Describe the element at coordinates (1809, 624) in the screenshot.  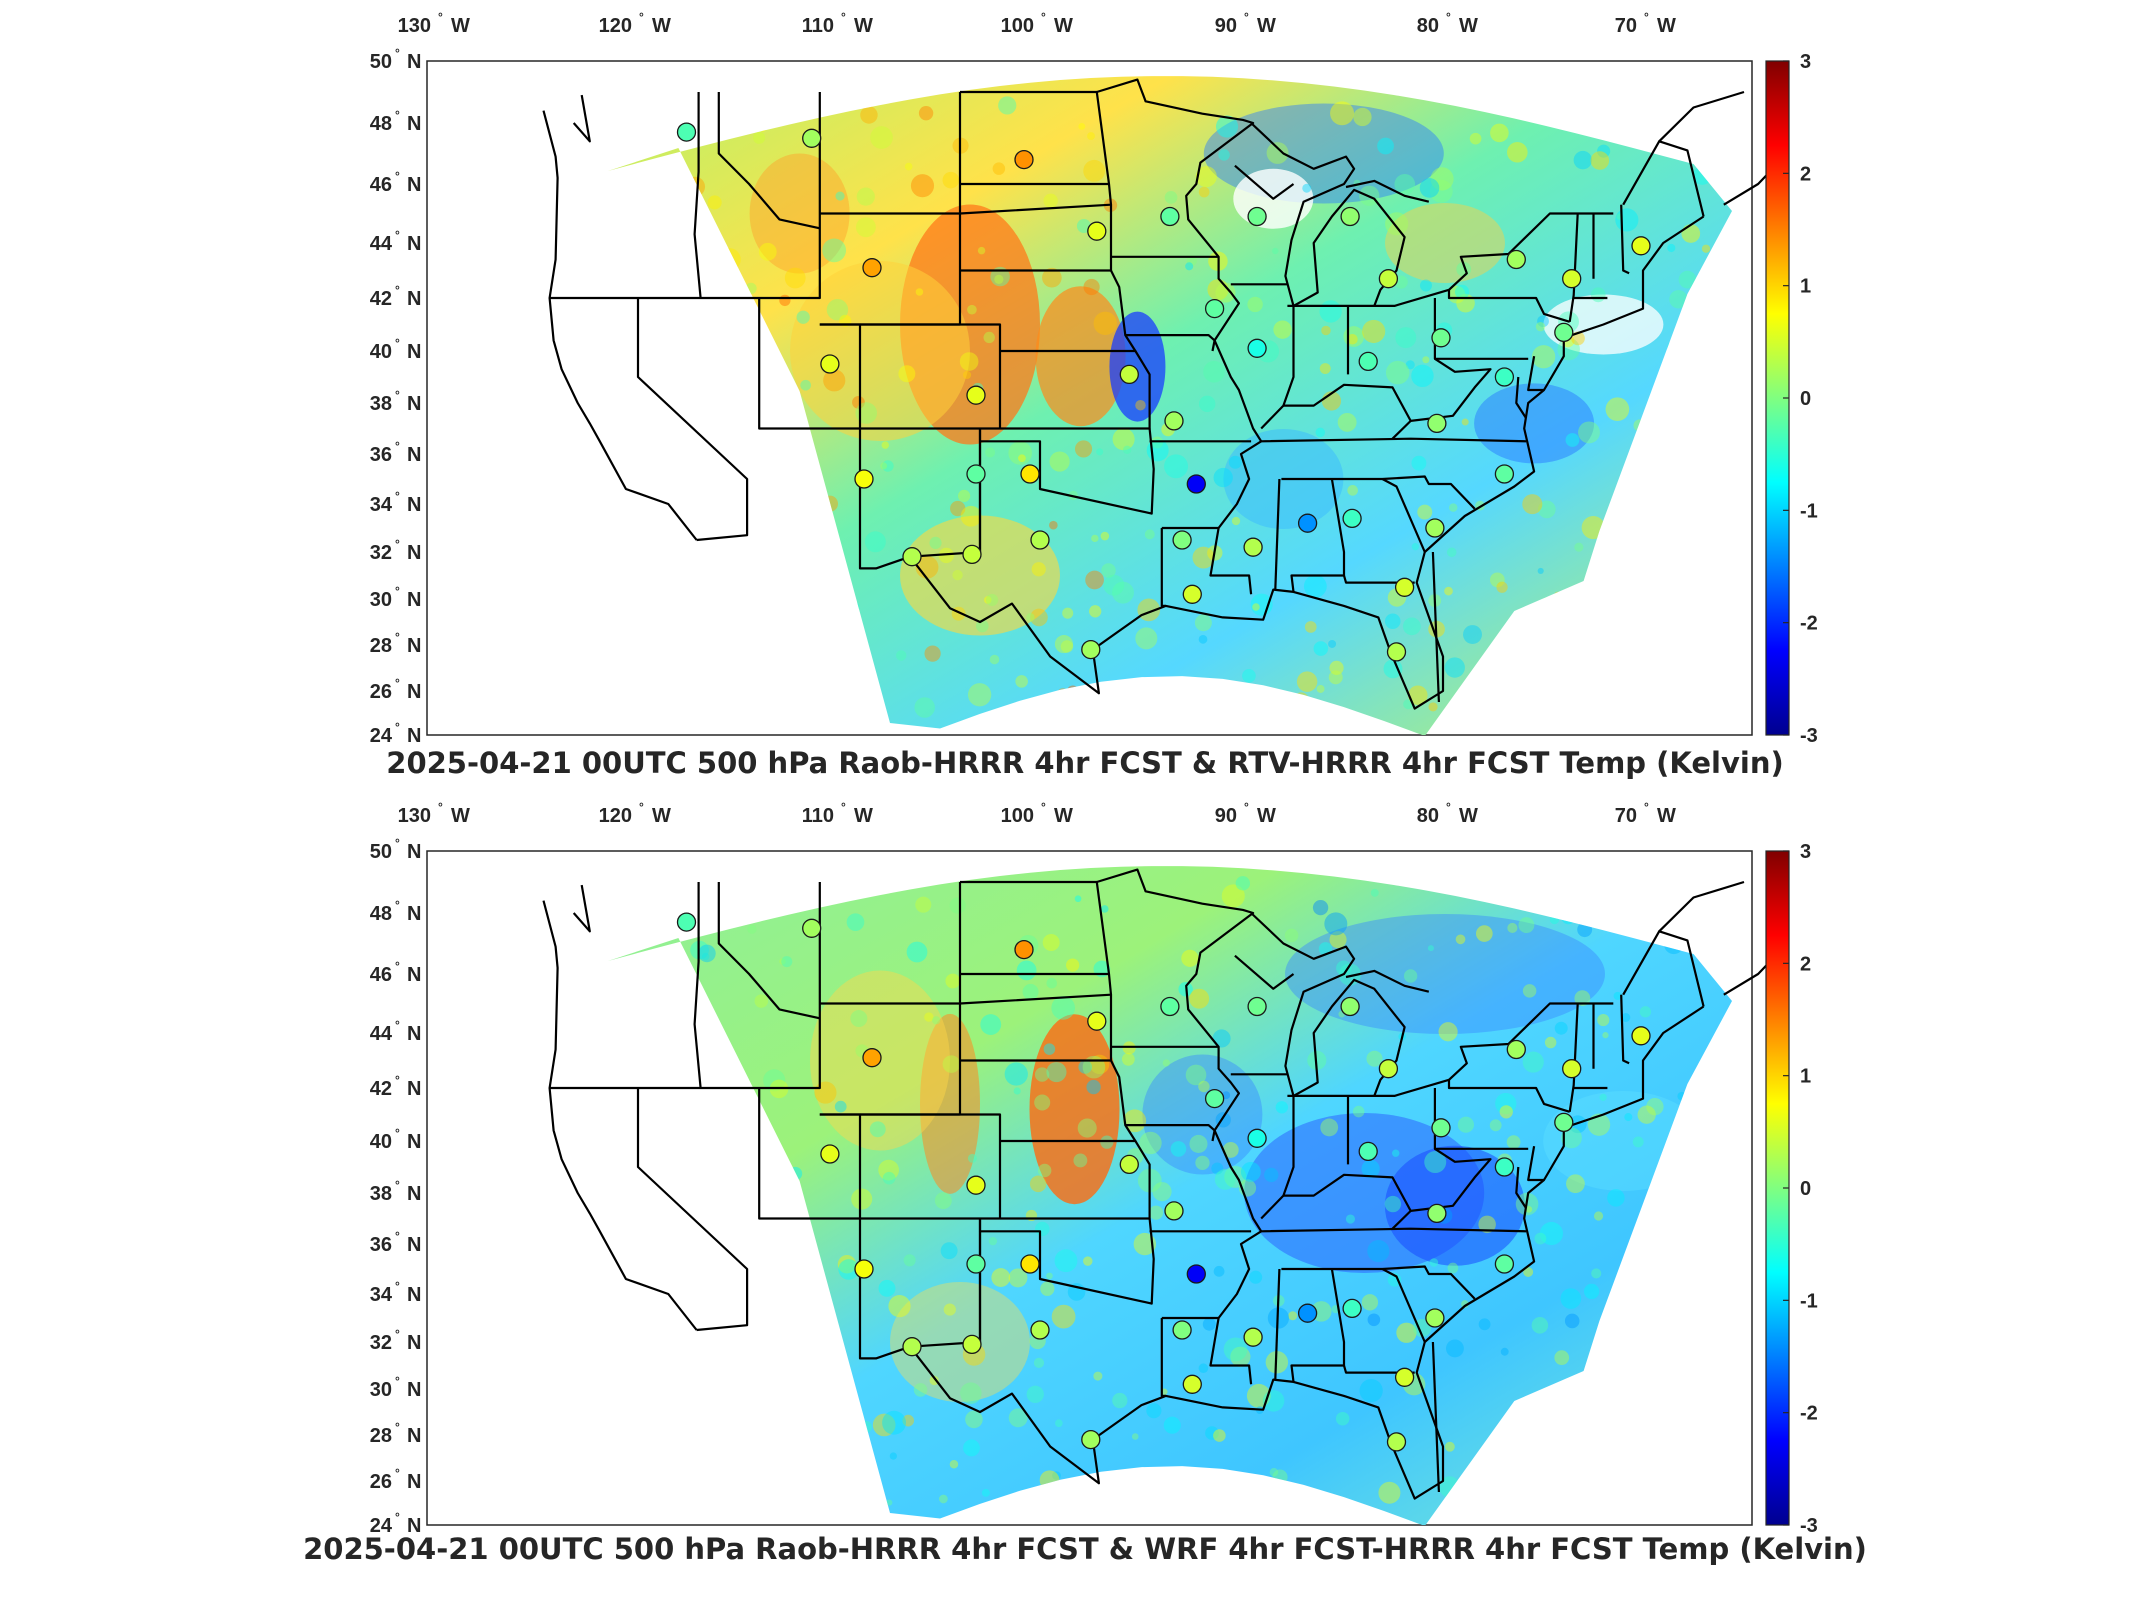
I see `colorbar-tick-label: -2` at that location.